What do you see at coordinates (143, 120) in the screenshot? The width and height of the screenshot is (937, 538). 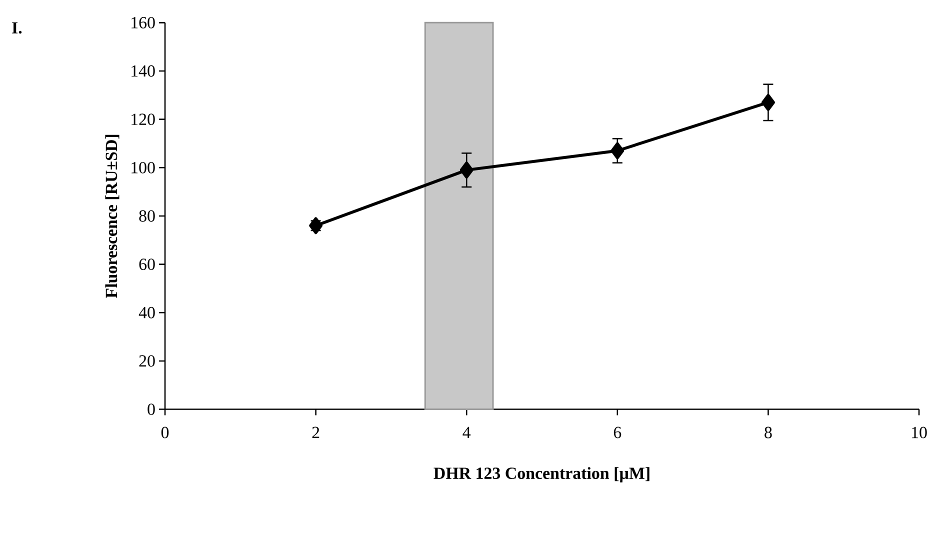 I see `y-tick-label: 120` at bounding box center [143, 120].